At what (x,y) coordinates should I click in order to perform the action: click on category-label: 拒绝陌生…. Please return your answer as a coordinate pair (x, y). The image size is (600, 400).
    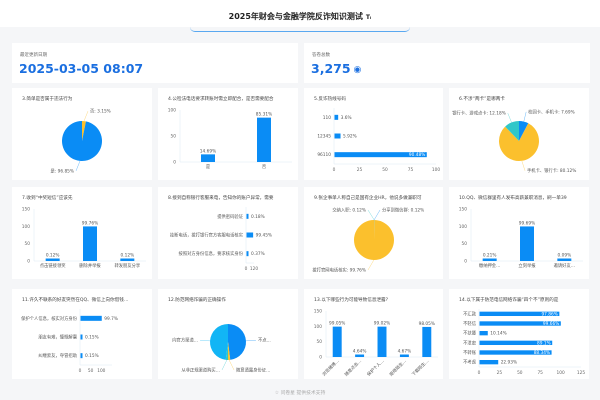
    Looking at the image, I should click on (398, 367).